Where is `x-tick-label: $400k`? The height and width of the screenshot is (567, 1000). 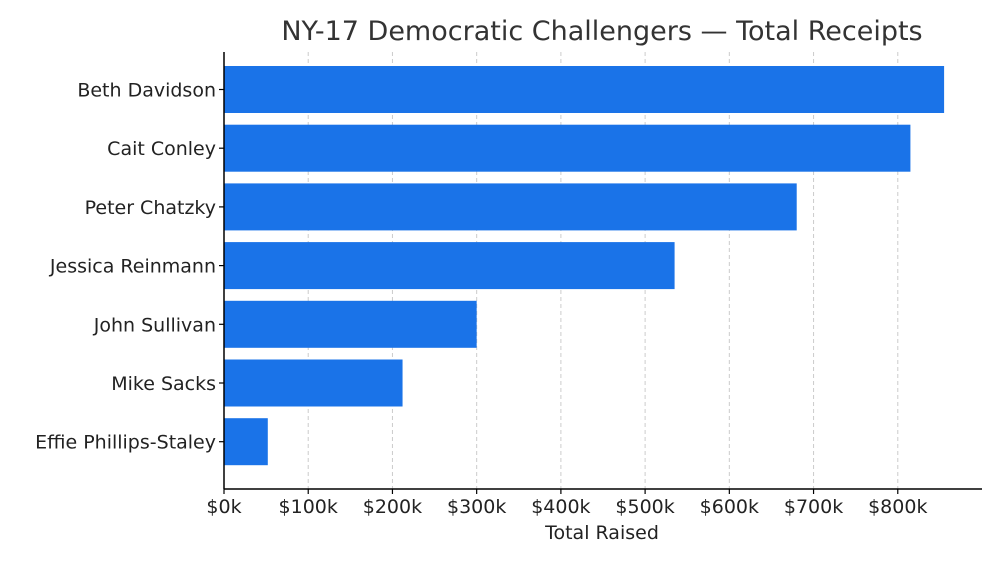
x-tick-label: $400k is located at coordinates (560, 507).